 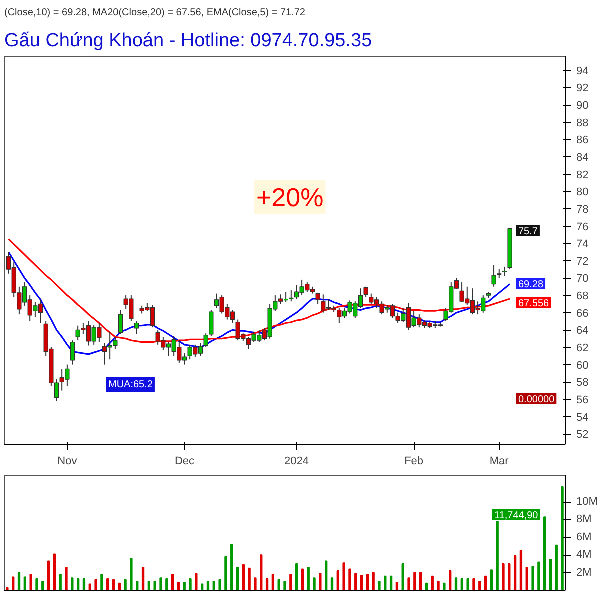 What do you see at coordinates (528, 232) in the screenshot?
I see `text: 75.7` at bounding box center [528, 232].